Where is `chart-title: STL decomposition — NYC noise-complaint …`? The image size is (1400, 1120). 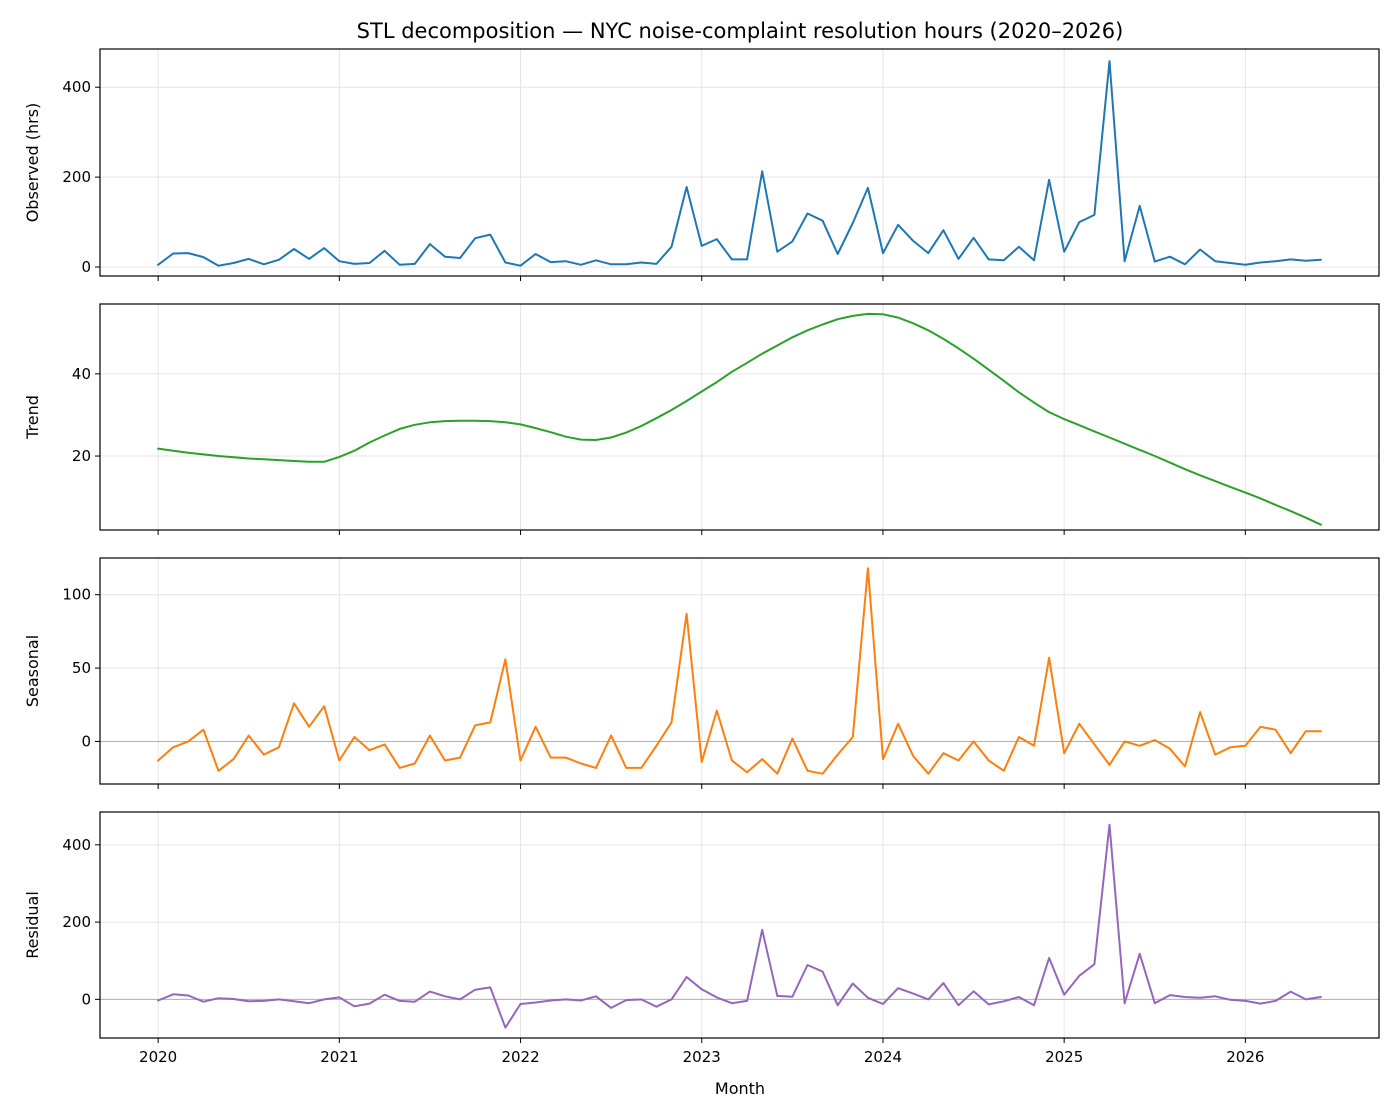
chart-title: STL decomposition — NYC noise-complaint … is located at coordinates (740, 31).